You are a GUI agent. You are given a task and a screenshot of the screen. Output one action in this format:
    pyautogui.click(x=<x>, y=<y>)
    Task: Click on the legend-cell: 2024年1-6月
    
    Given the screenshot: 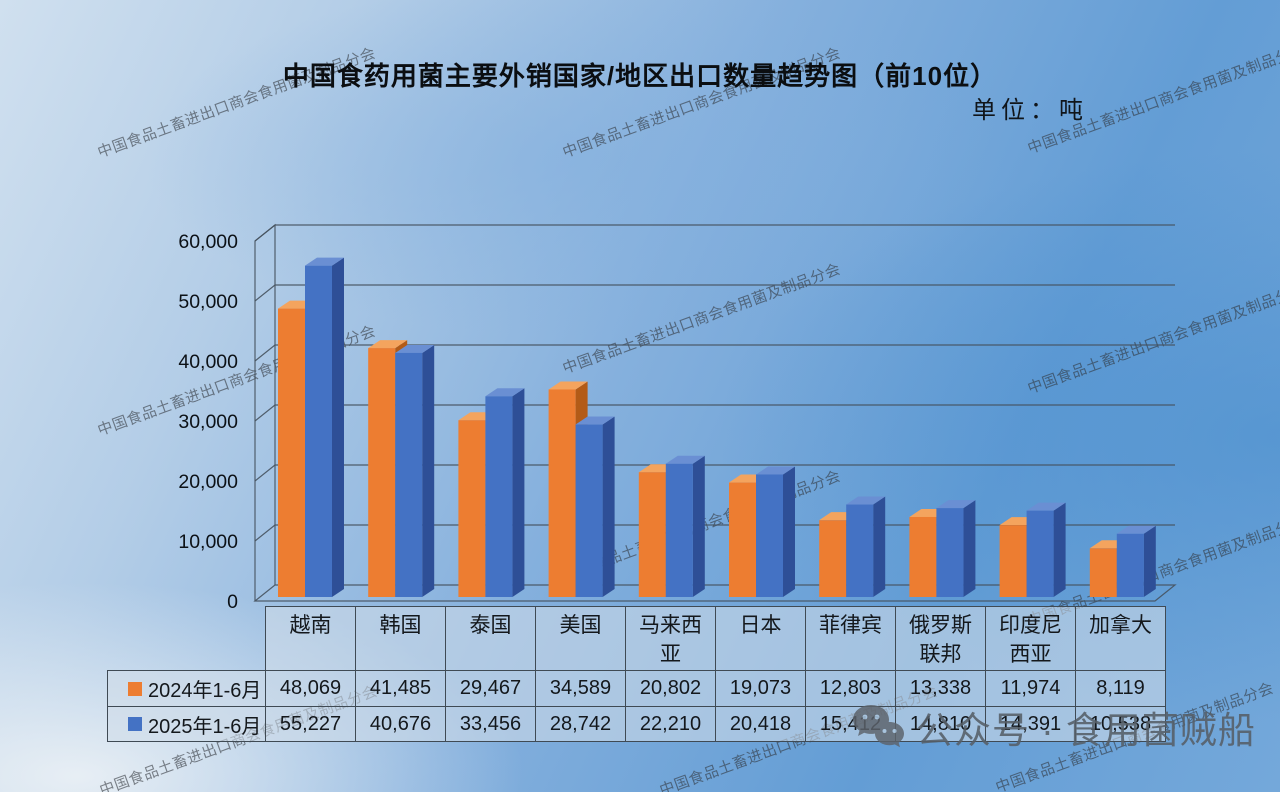 What is the action you would take?
    pyautogui.click(x=186, y=688)
    